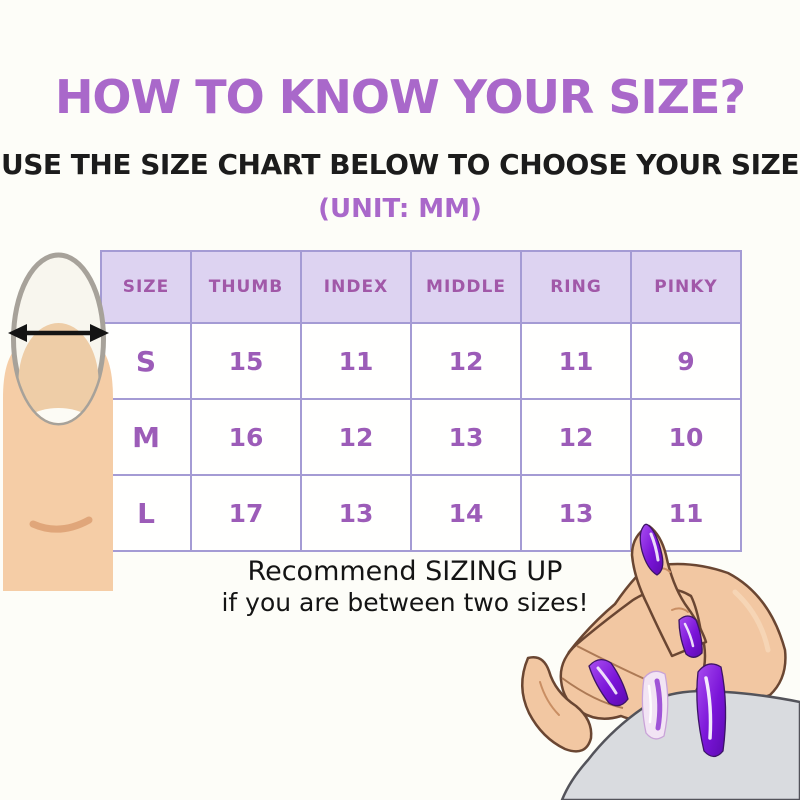  Describe the element at coordinates (680, 610) in the screenshot. I see `finger-crease` at that location.